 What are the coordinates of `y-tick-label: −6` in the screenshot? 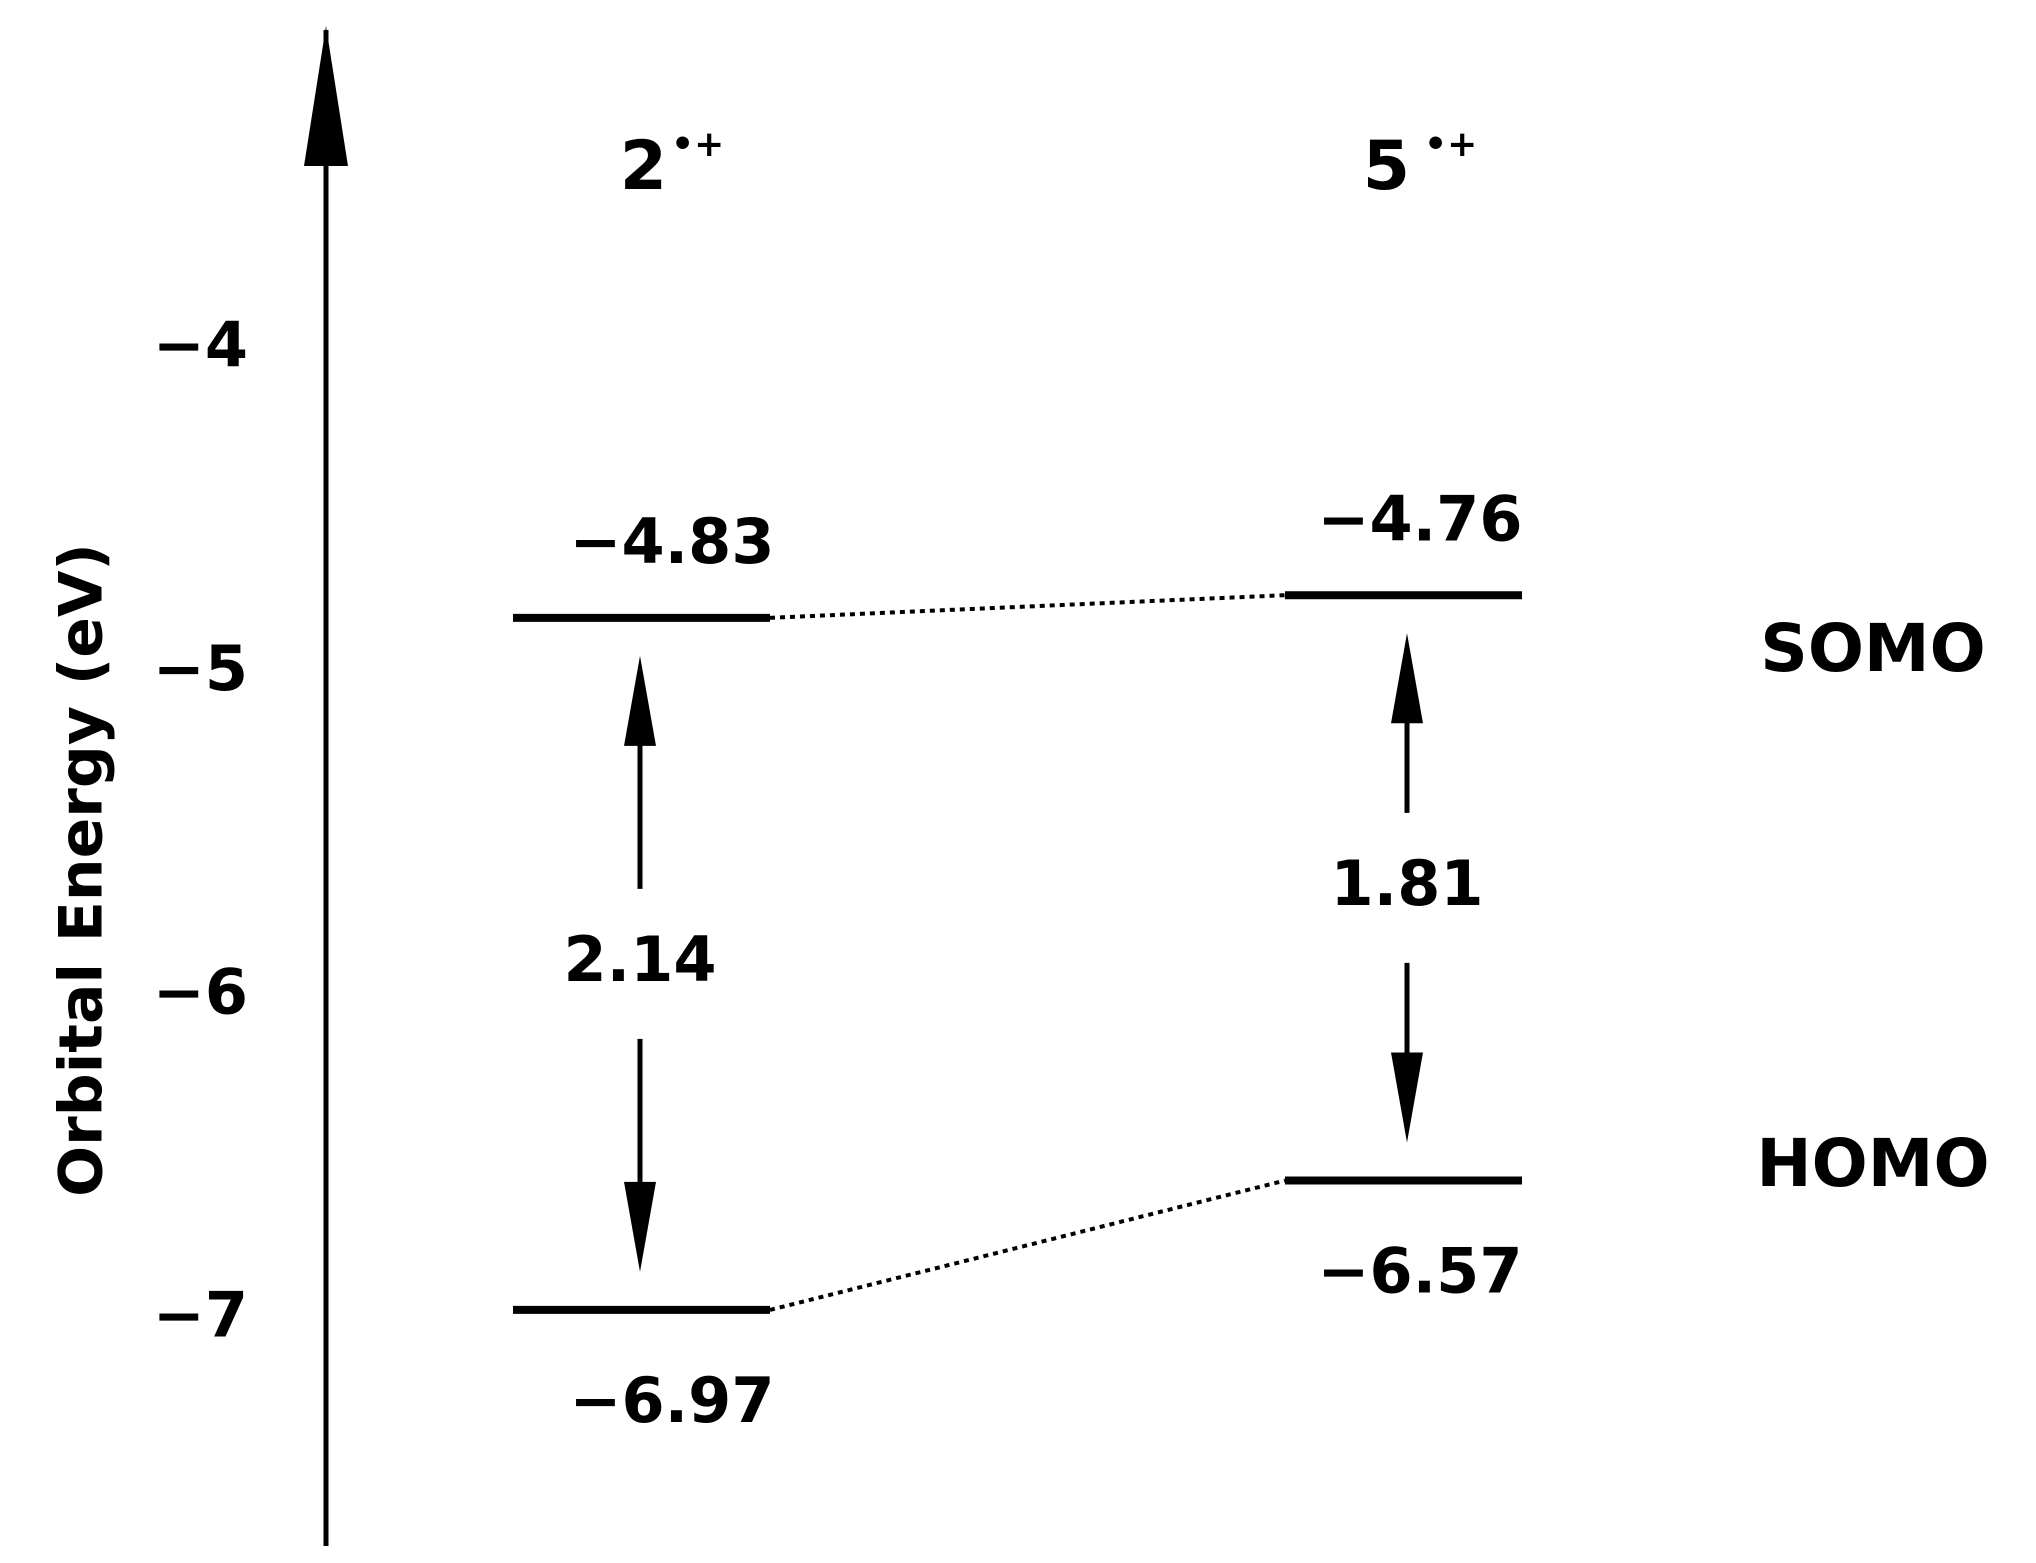 It's located at (200, 991).